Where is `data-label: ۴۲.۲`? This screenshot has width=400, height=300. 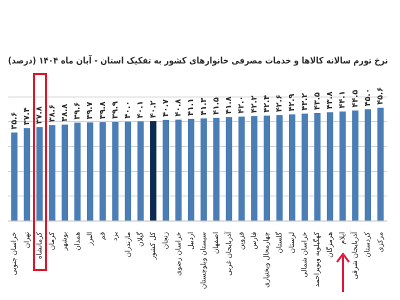 data-label: ۴۲.۲ is located at coordinates (253, 104).